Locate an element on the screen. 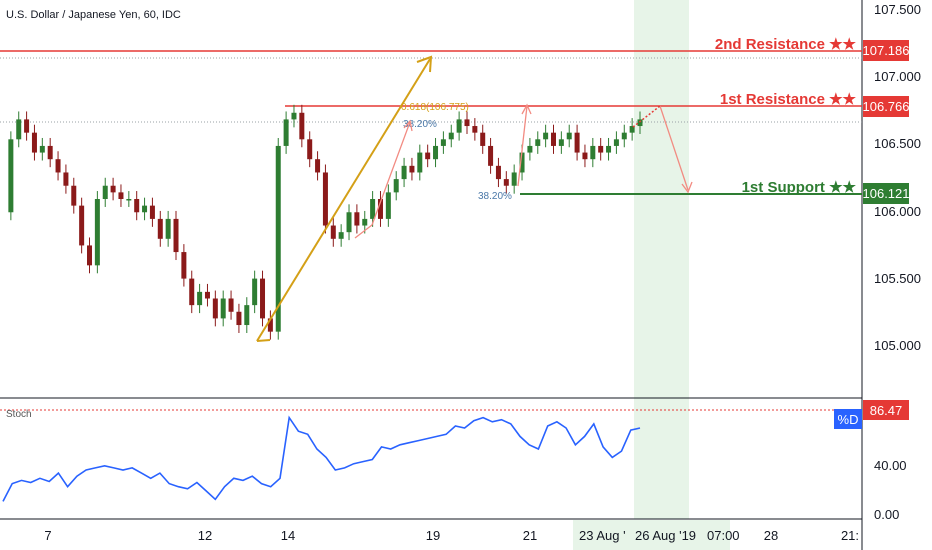  time-highlight-label: 23 Aug ' is located at coordinates (602, 535).